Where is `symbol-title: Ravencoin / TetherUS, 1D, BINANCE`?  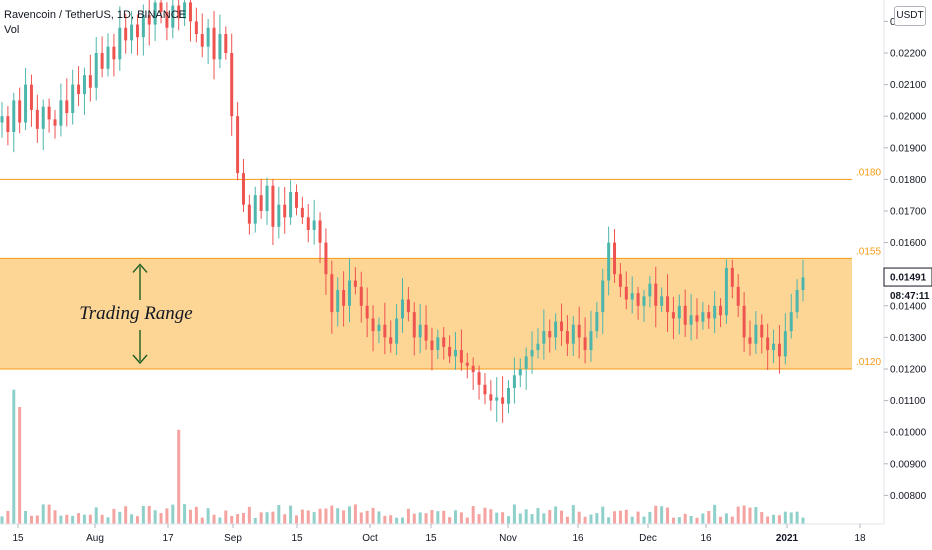
symbol-title: Ravencoin / TetherUS, 1D, BINANCE is located at coordinates (95, 15).